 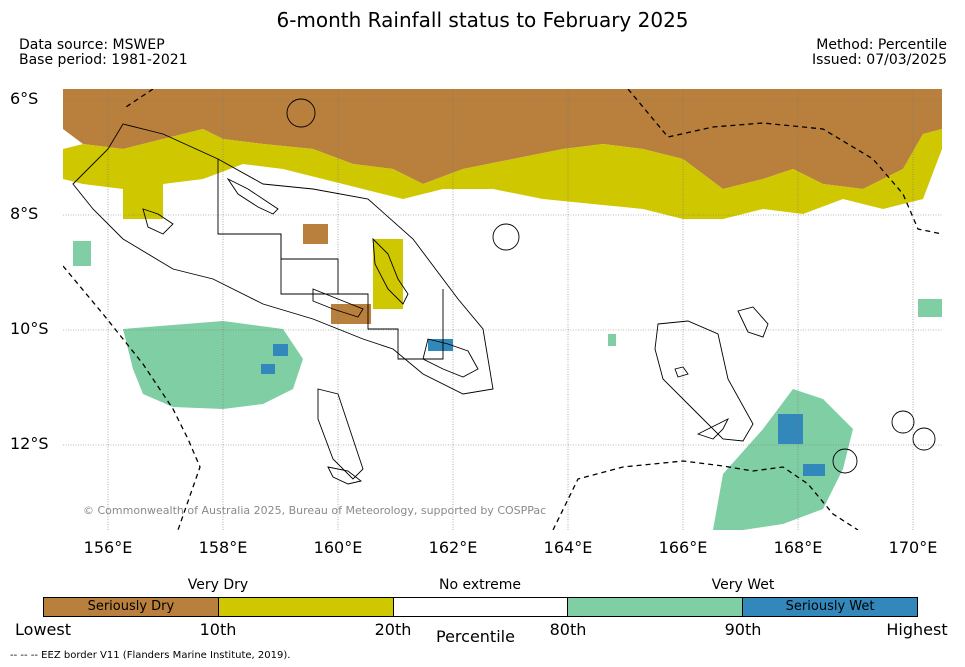 I want to click on method-block: Method: Percentile Issued: 07/03/2025, so click(x=879, y=53).